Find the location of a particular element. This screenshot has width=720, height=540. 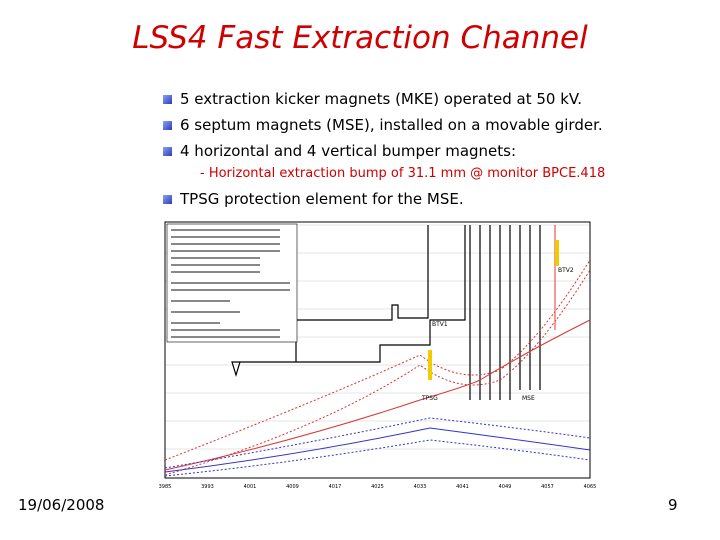

x-tick-label: 4017 is located at coordinates (335, 487).